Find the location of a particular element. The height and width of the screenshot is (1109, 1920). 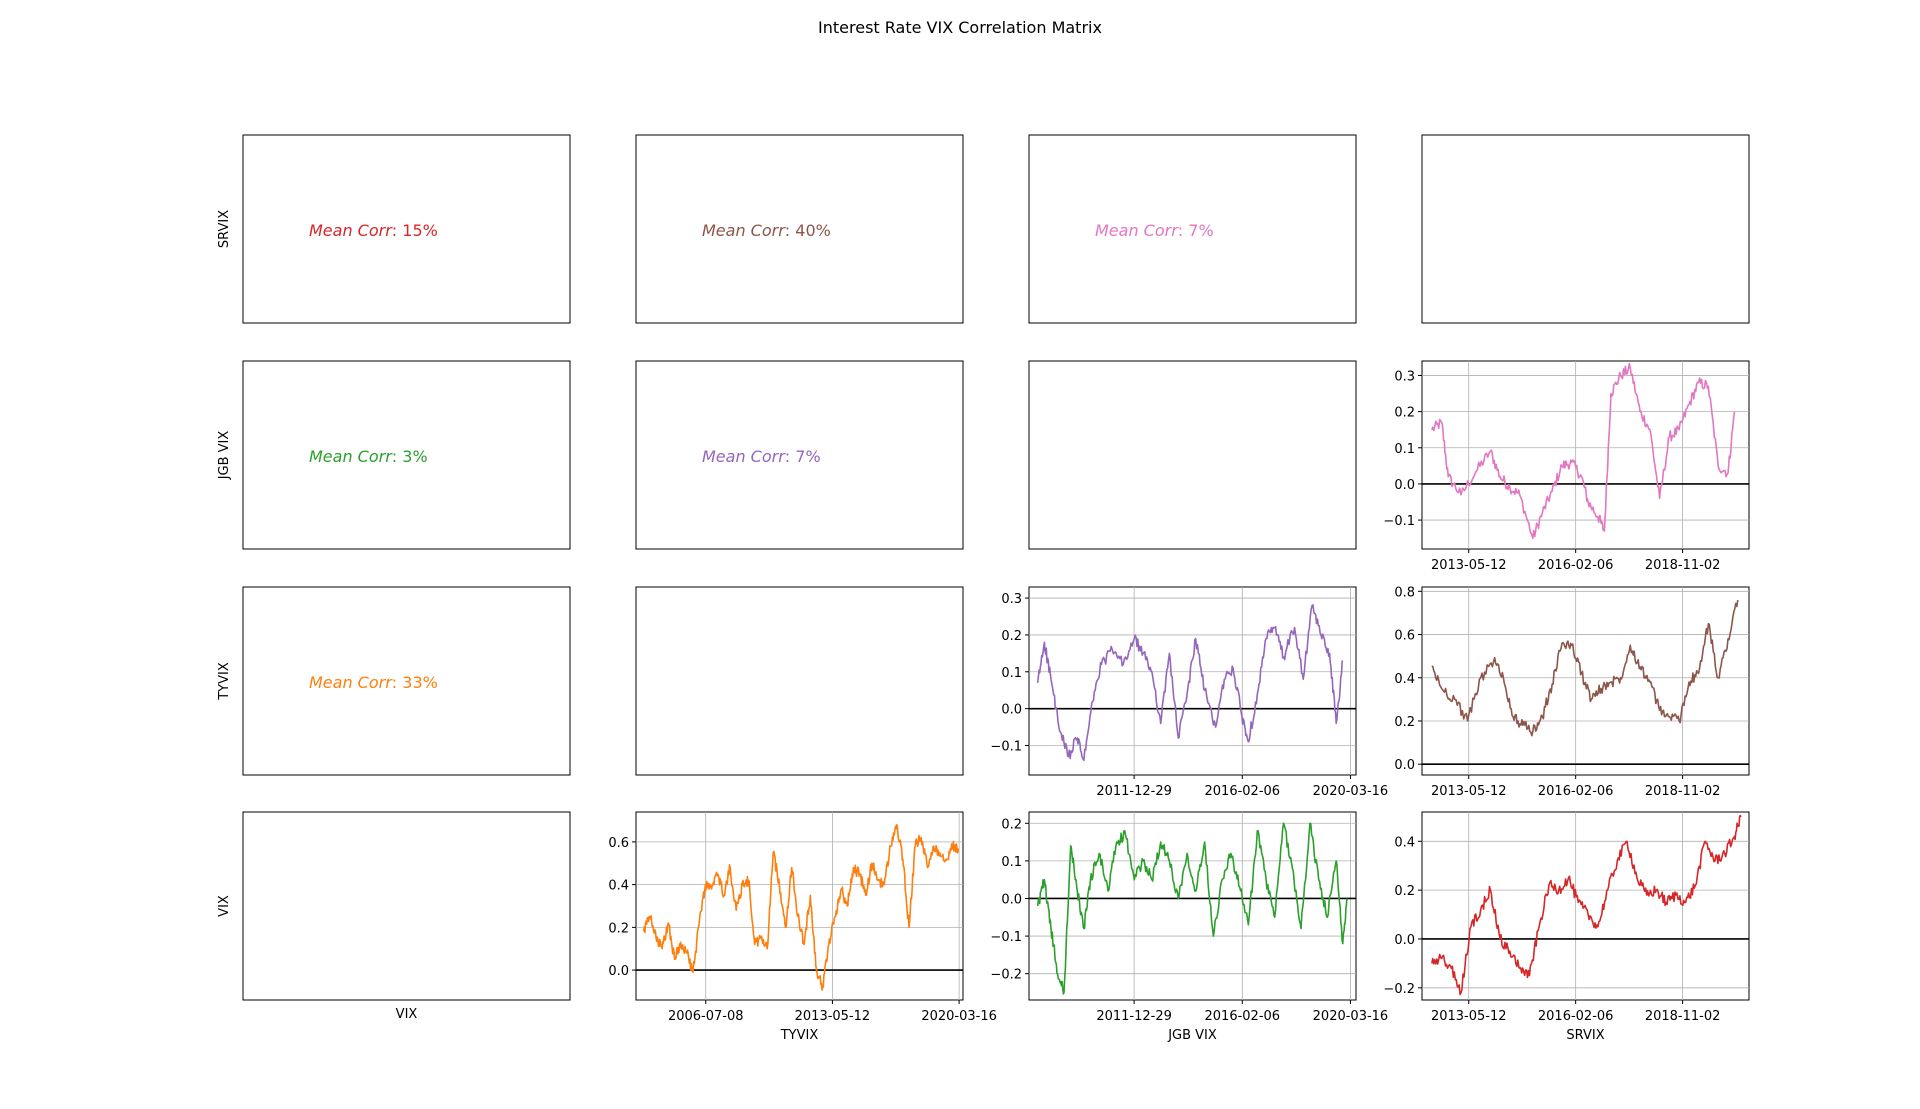

x-tick-label: 2006-07-08 is located at coordinates (706, 1016).